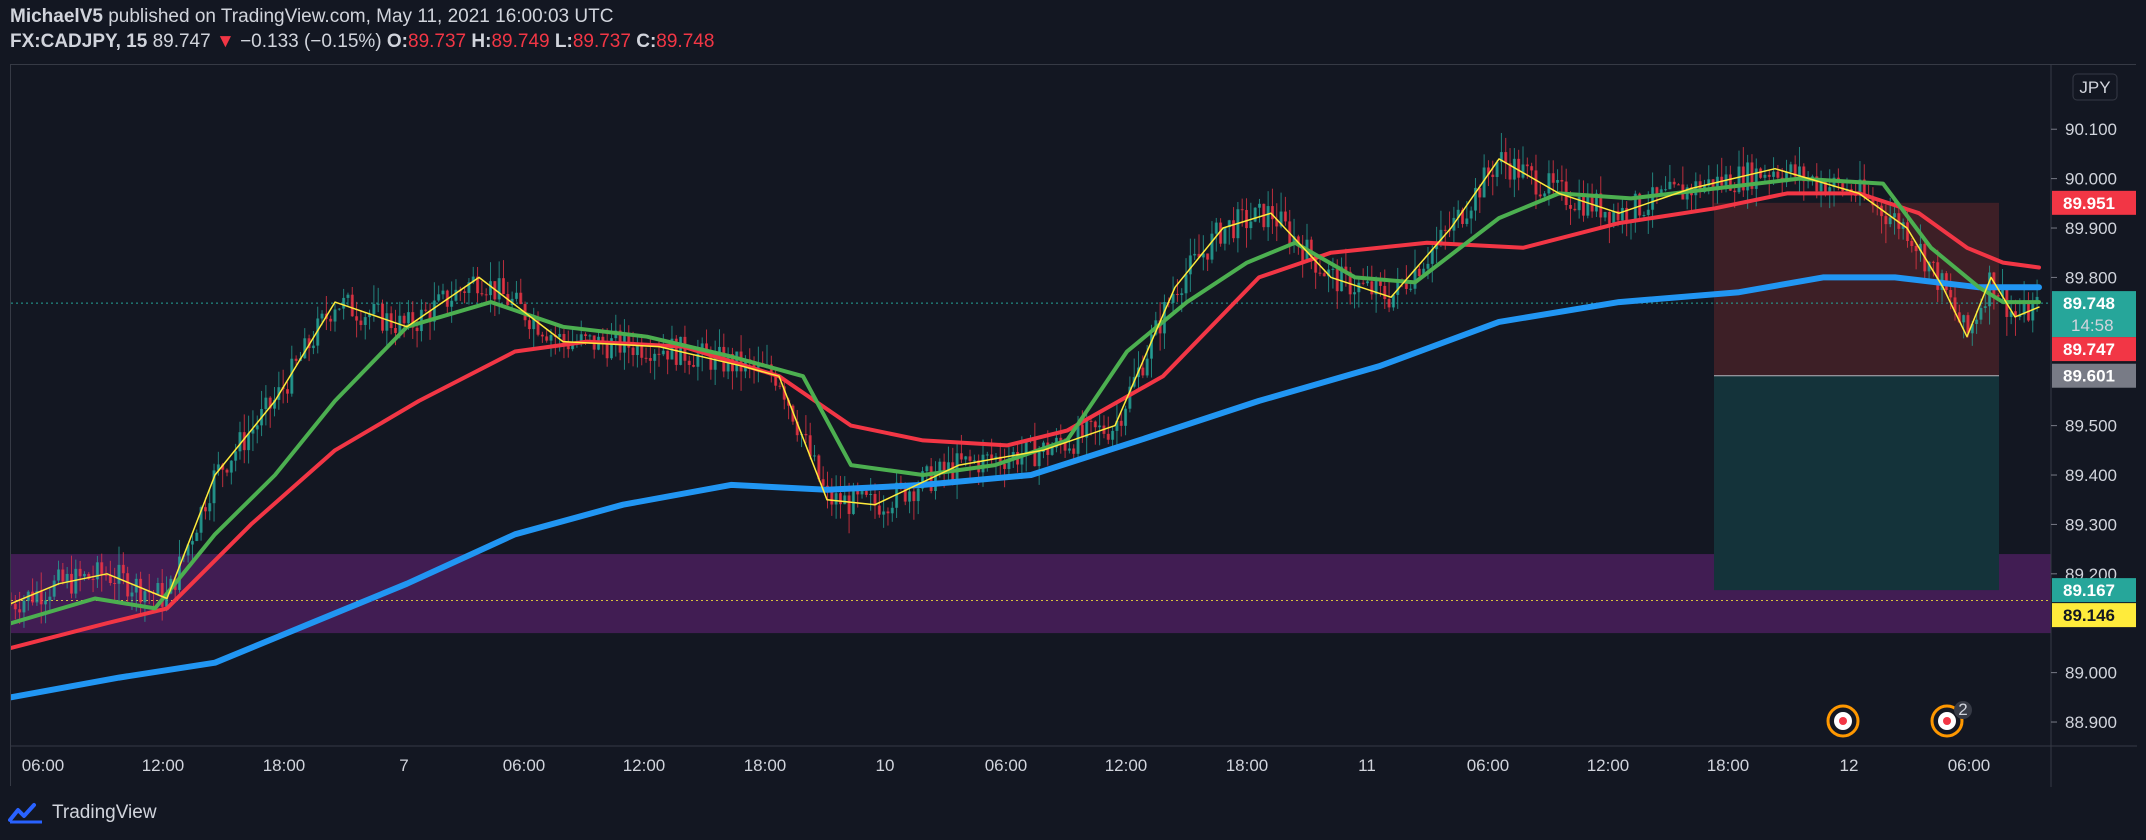  I want to click on symbol-name: FX:CADJPY, 15, so click(79, 41).